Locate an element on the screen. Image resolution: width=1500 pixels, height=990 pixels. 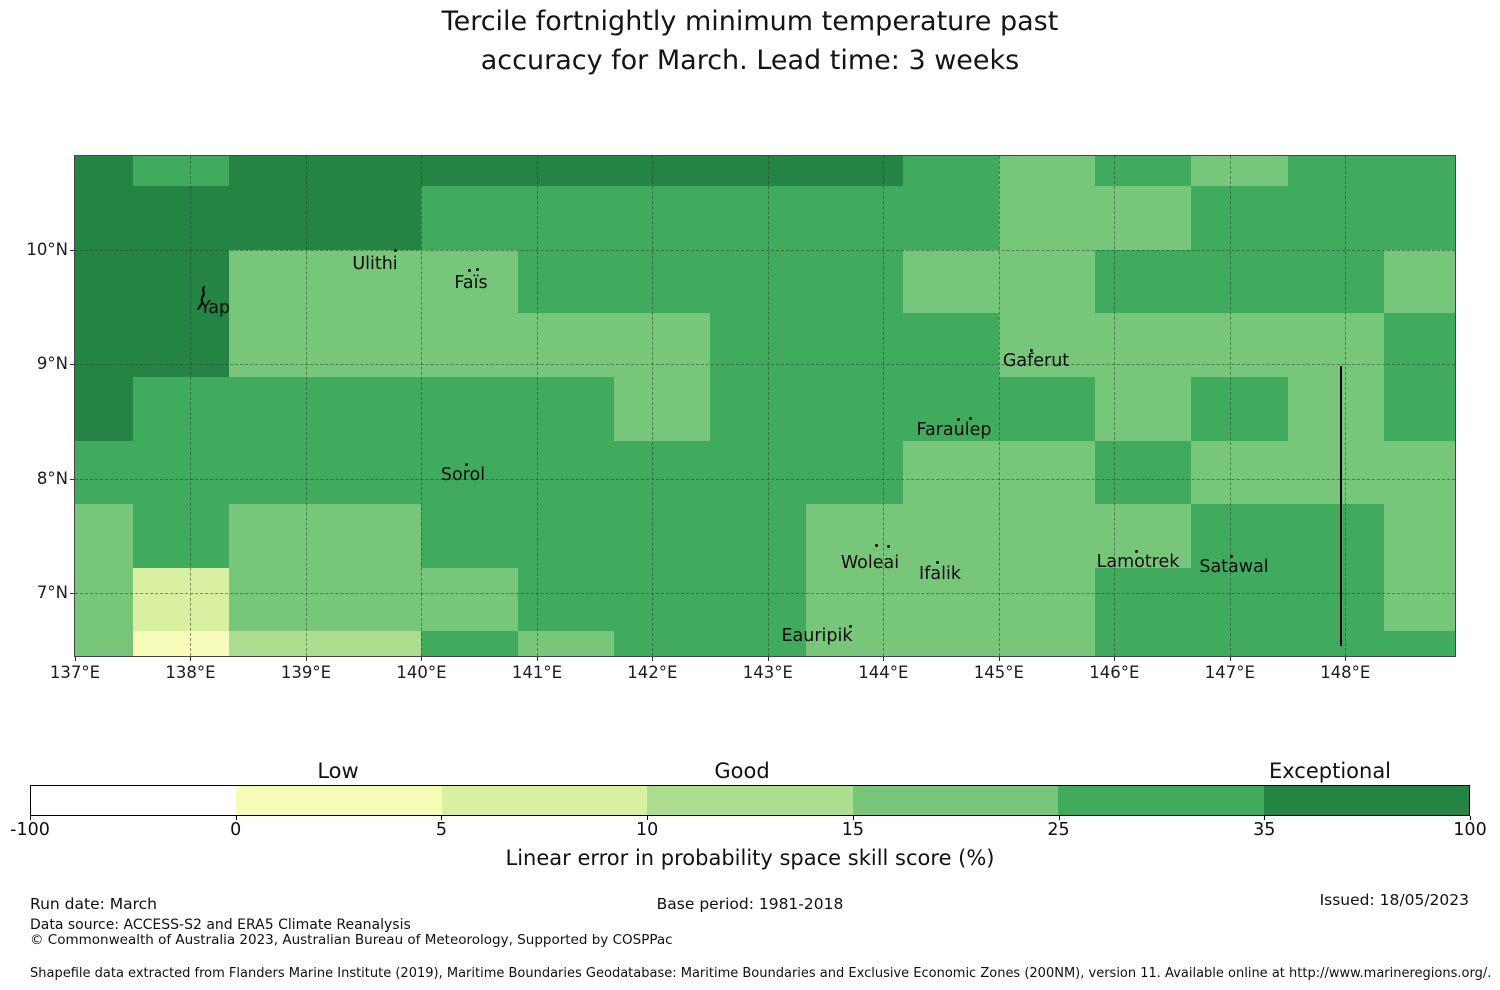
x-tick-label: 146°E is located at coordinates (1114, 672).